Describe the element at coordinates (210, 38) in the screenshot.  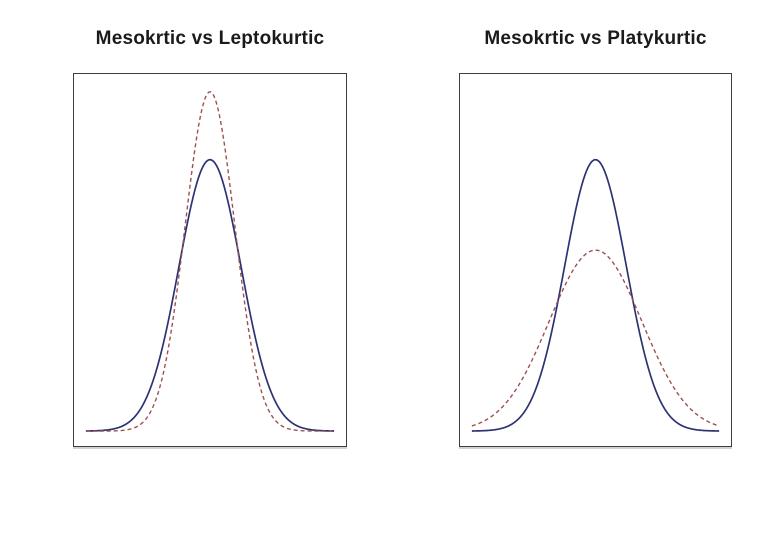
I see `chart-title-leptokurtic: Mesokrtic vs Leptokurtic` at that location.